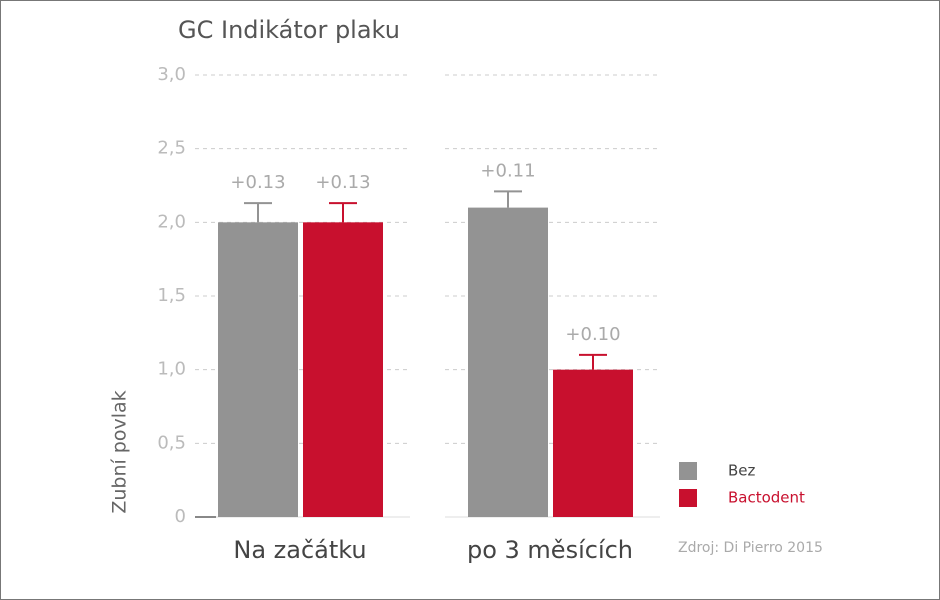 The image size is (940, 600). Describe the element at coordinates (289, 30) in the screenshot. I see `chart-title: GC Indikátor plaku` at that location.